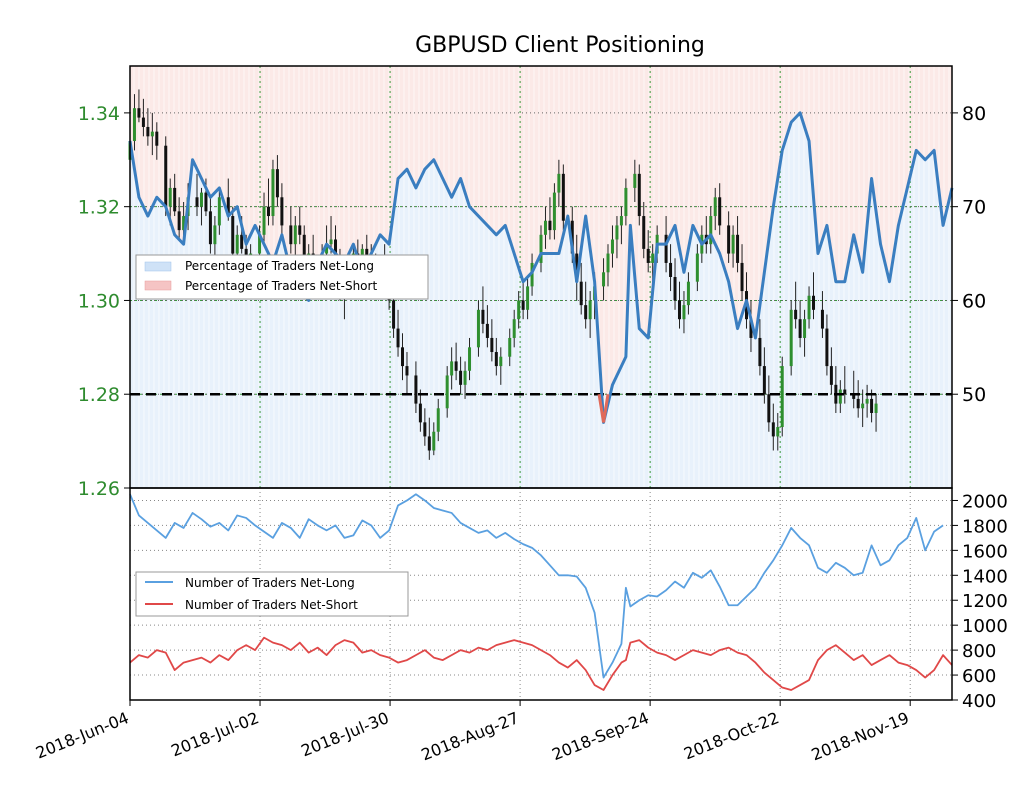  I want to click on legend-label-net-short: Percentage of Traders Net-Short, so click(281, 286).